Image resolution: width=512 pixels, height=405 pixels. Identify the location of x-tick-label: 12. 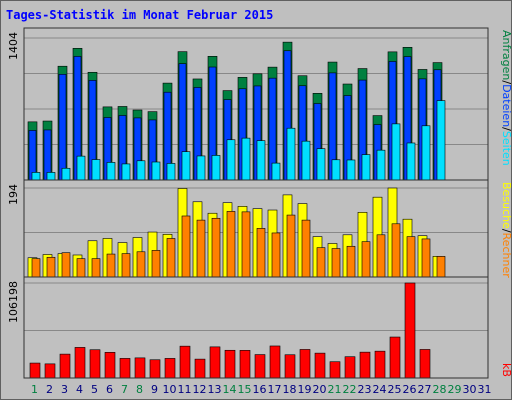
(200, 389).